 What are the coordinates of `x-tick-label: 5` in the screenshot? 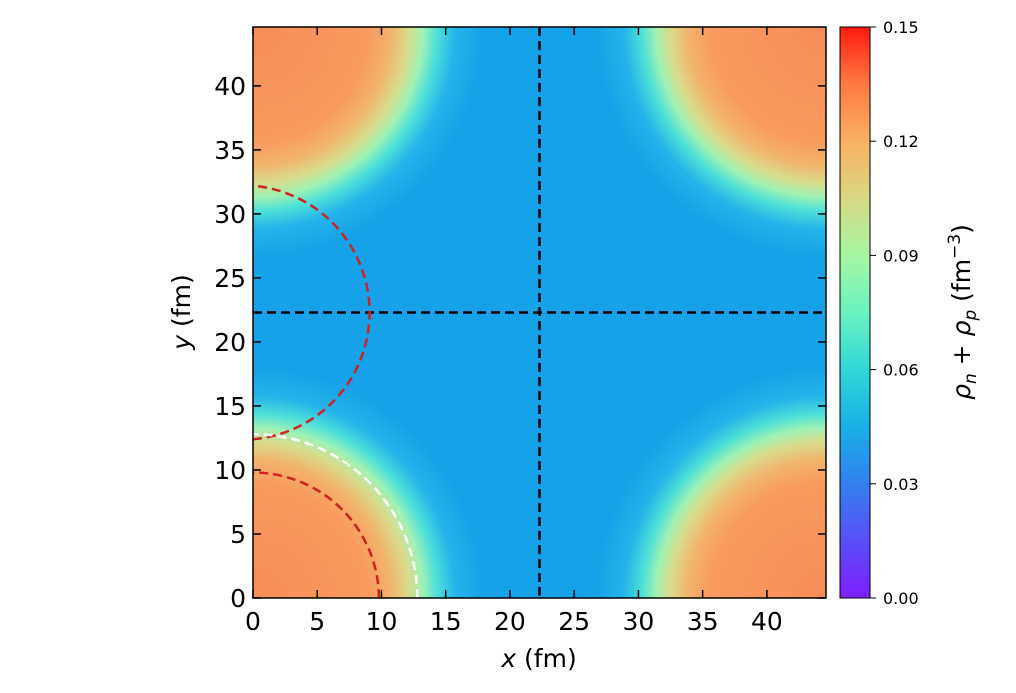 It's located at (317, 621).